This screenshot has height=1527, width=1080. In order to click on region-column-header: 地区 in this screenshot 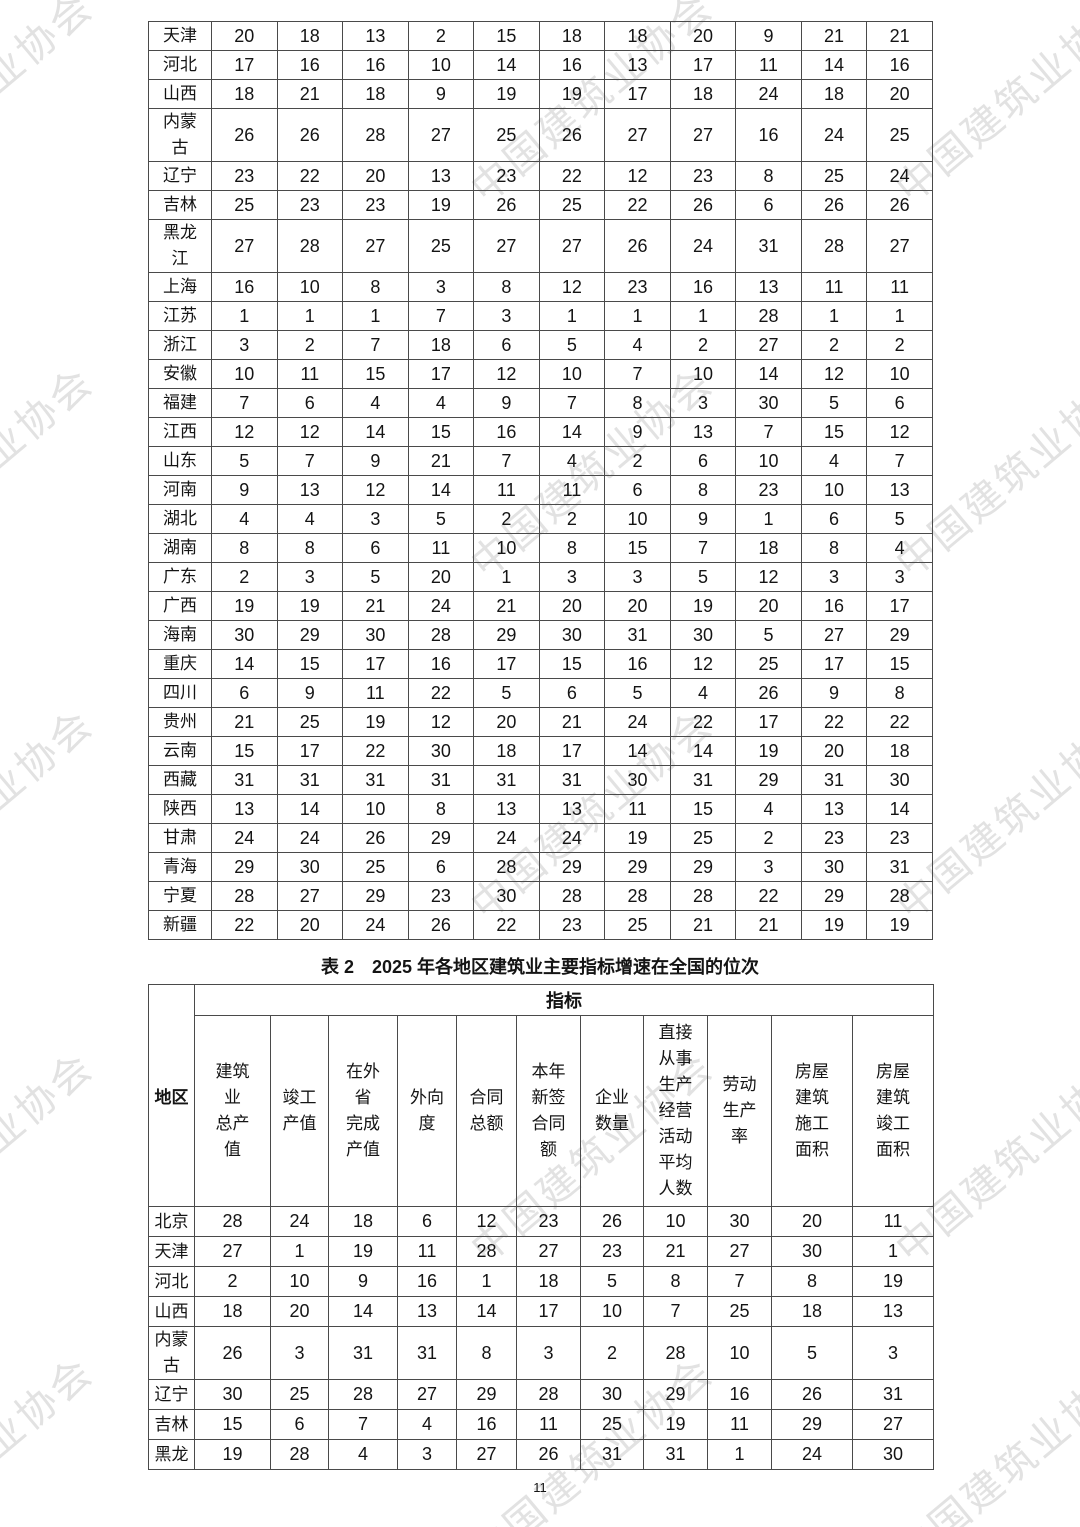, I will do `click(171, 1095)`.